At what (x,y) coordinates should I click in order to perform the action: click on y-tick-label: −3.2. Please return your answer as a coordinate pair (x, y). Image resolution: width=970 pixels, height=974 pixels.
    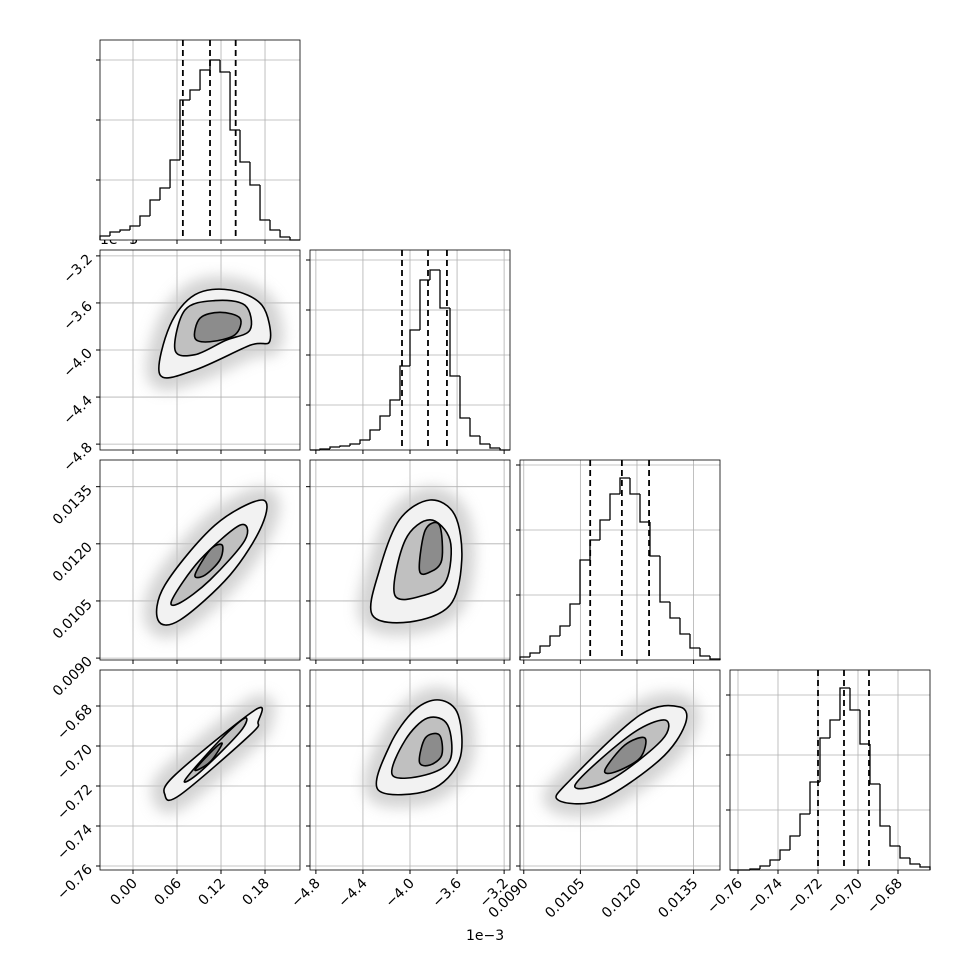
    Looking at the image, I should click on (77, 268).